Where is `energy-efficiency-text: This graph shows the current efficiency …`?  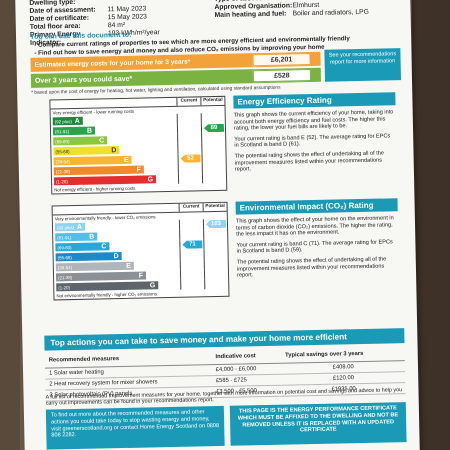 energy-efficiency-text: This graph shows the current efficiency … is located at coordinates (313, 120).